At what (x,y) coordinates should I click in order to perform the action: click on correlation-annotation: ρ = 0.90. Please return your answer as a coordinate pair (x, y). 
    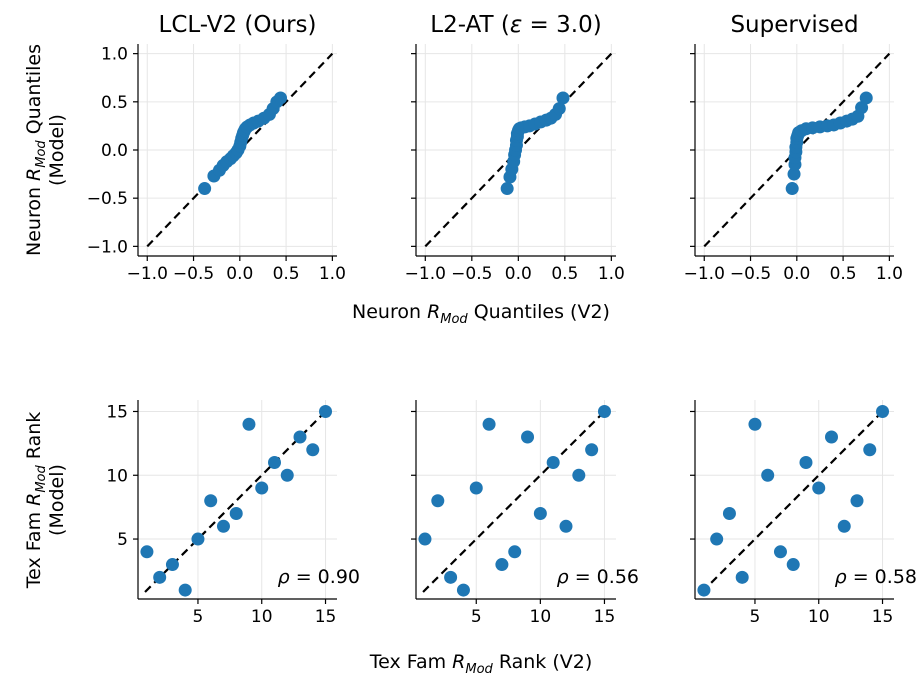
    Looking at the image, I should click on (319, 577).